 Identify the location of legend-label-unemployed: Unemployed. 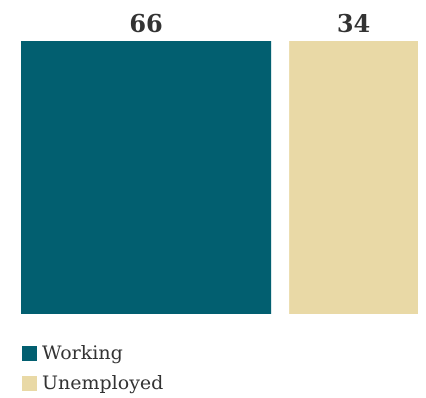
(103, 383).